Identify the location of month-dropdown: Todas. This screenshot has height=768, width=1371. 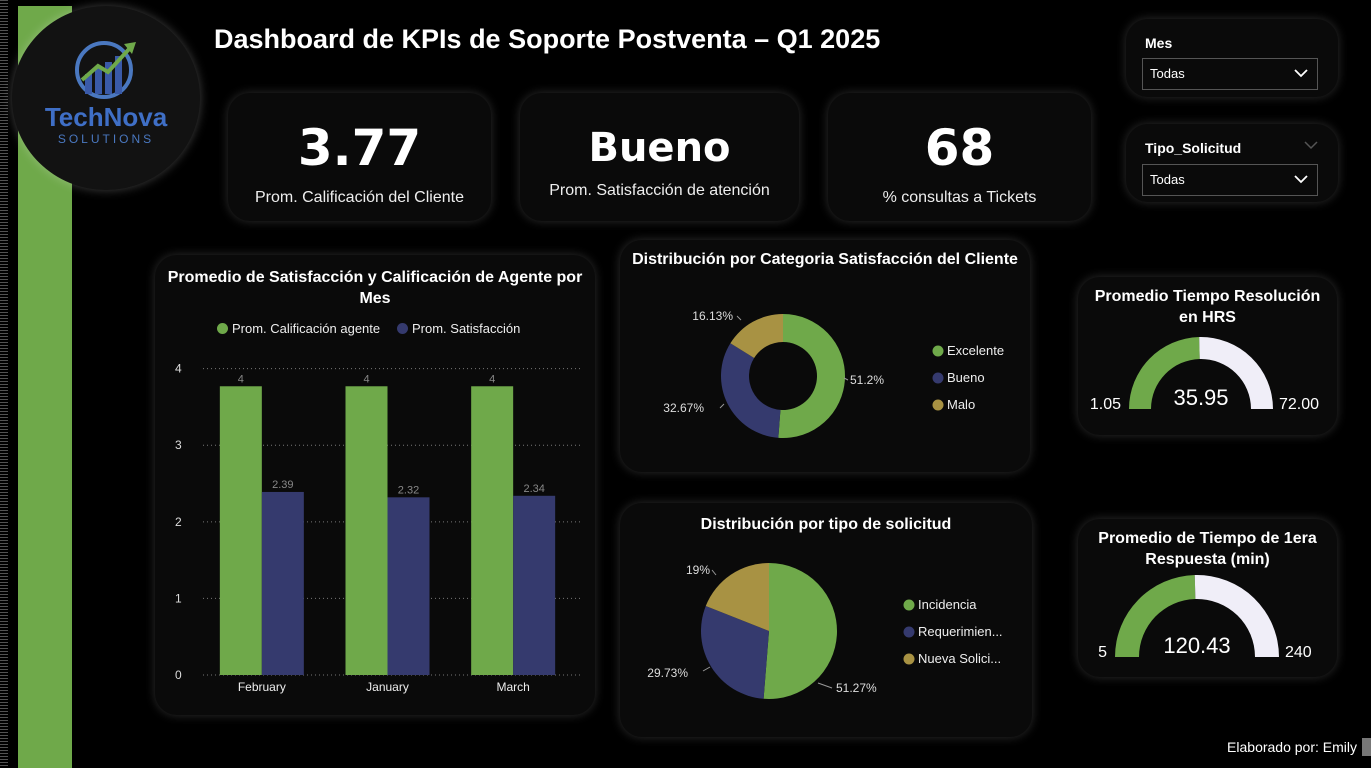
(1230, 74).